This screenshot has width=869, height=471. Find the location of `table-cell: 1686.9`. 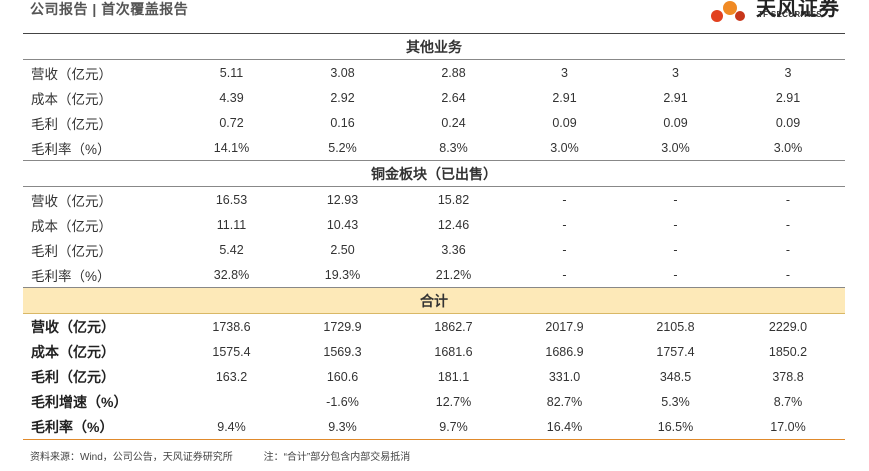

table-cell: 1686.9 is located at coordinates (564, 351).